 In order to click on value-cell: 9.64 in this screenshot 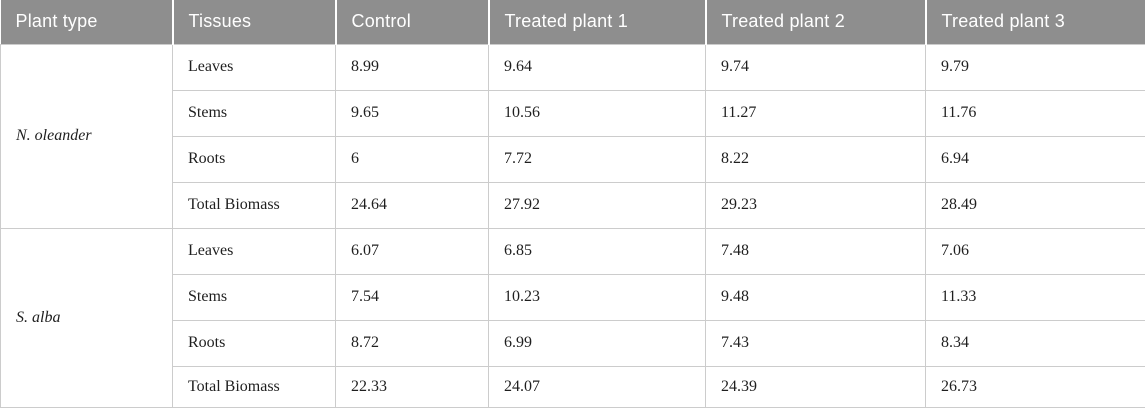, I will do `click(597, 67)`.